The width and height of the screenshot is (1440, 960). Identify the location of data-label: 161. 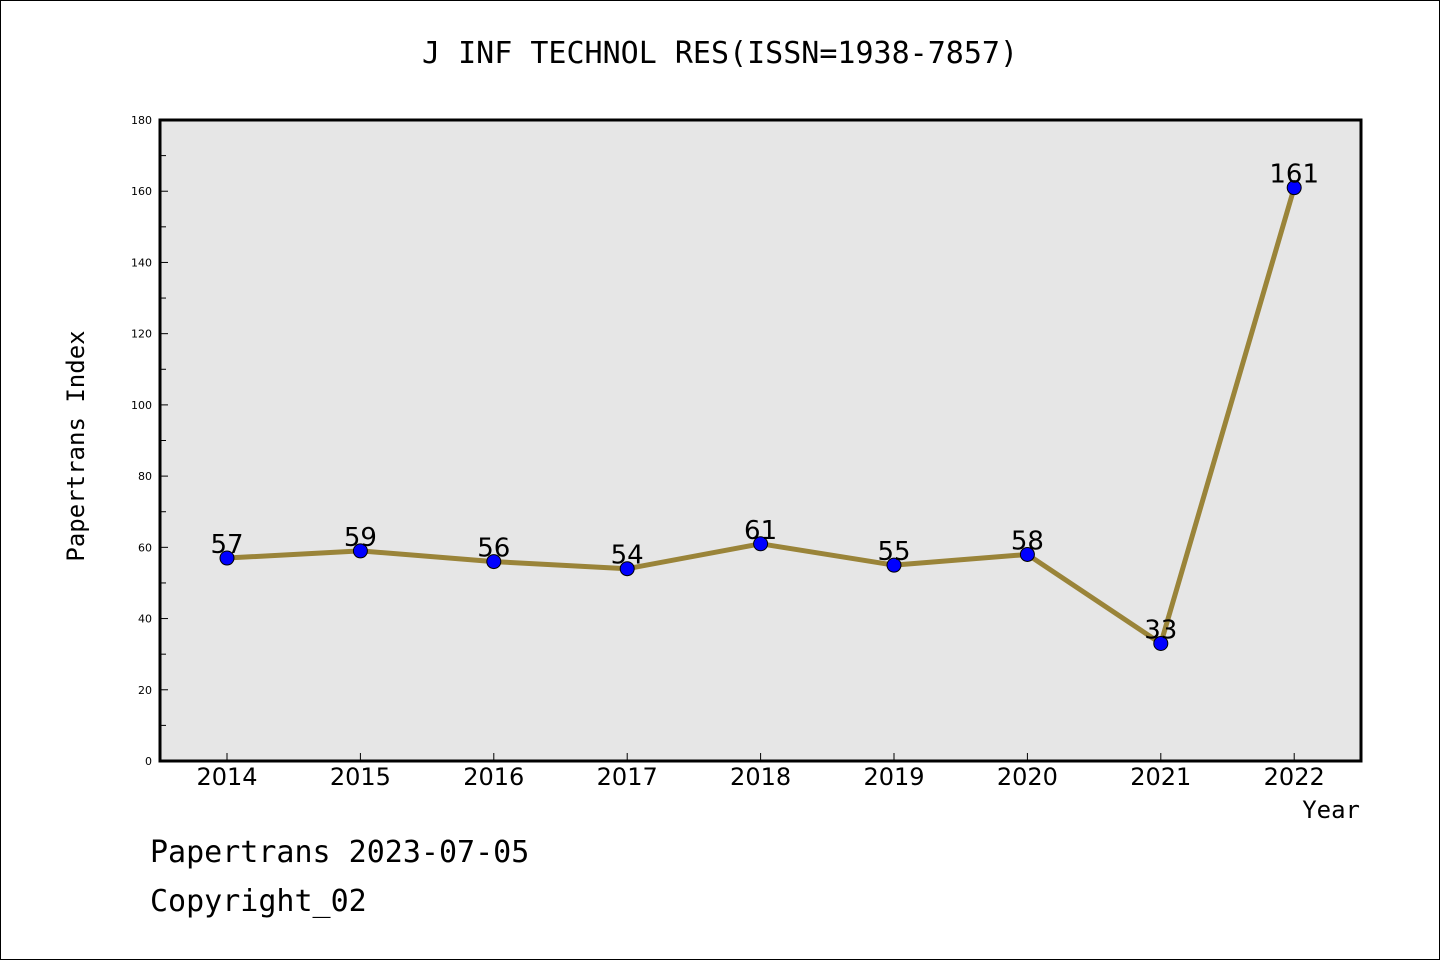
(1294, 175).